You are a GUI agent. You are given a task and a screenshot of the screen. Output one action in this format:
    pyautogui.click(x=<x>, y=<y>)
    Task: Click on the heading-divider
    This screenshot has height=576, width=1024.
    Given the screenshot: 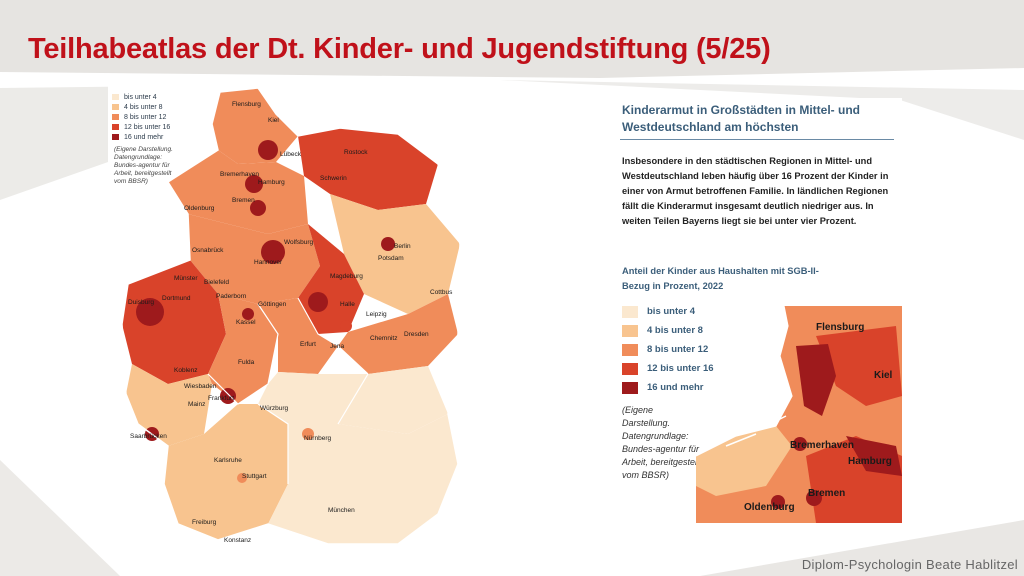 What is the action you would take?
    pyautogui.click(x=757, y=139)
    